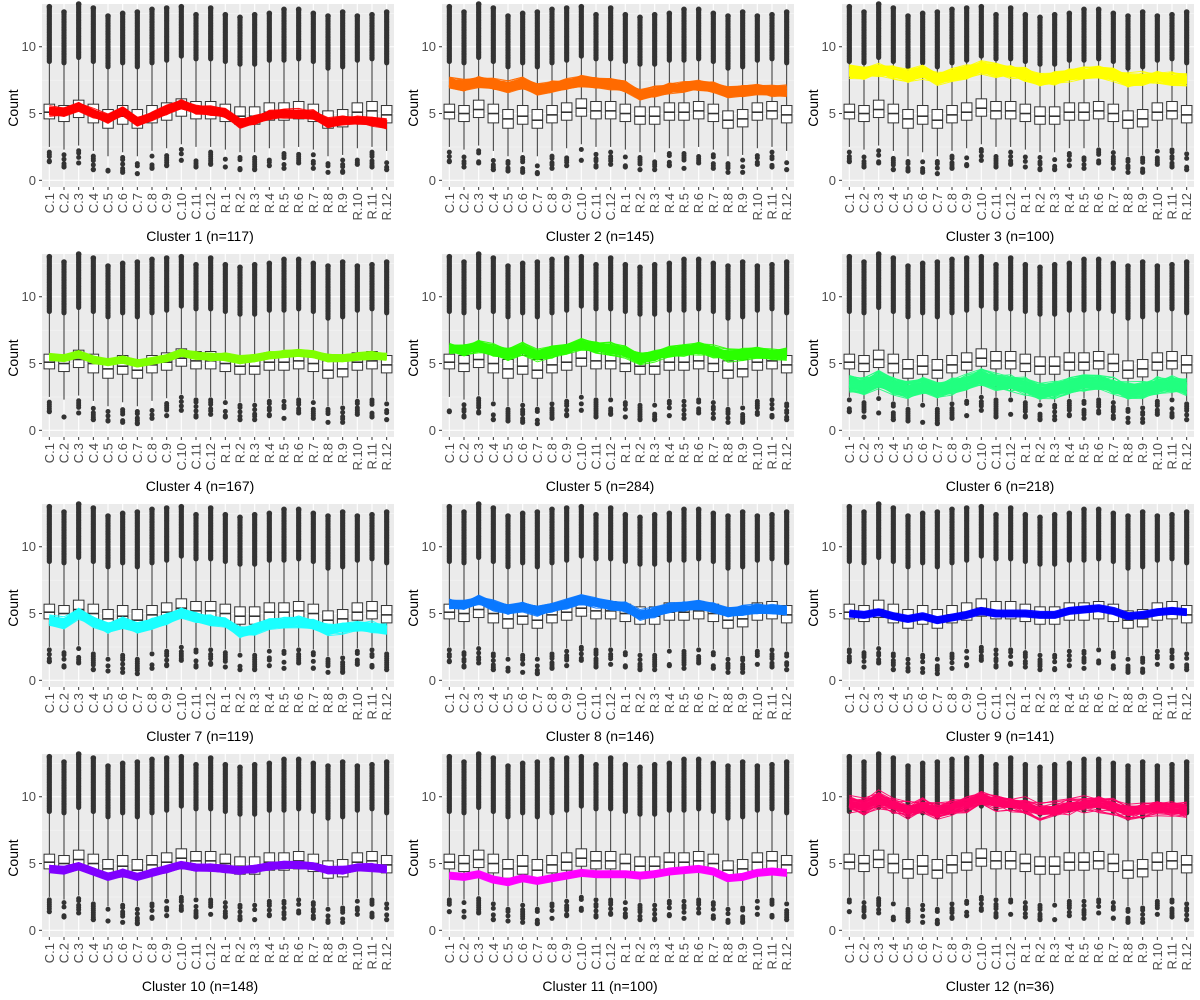 The image size is (1200, 1000). What do you see at coordinates (786, 206) in the screenshot?
I see `x-tick-label: R.12` at bounding box center [786, 206].